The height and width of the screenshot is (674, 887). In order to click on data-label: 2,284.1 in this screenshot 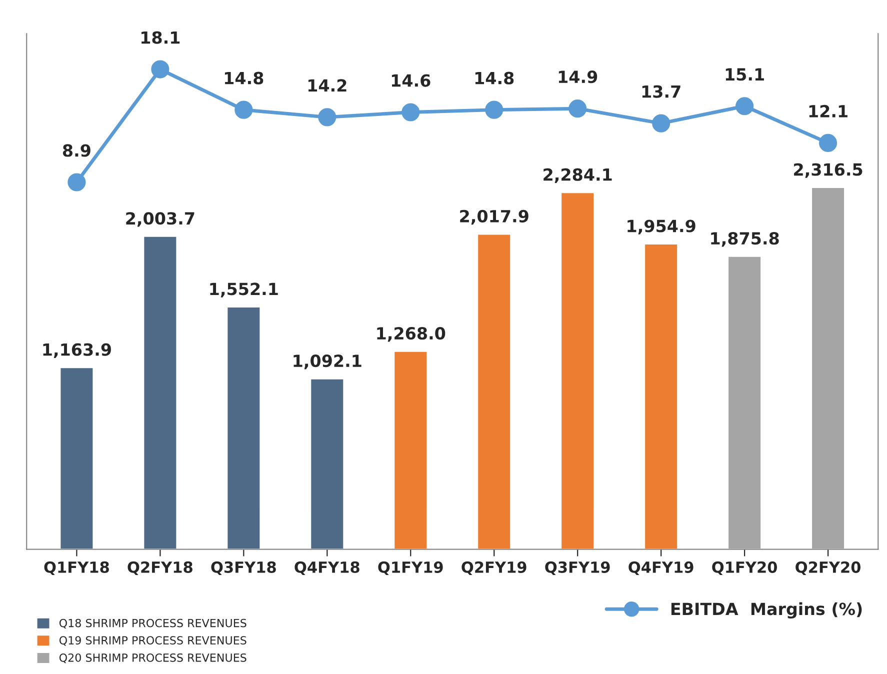, I will do `click(578, 175)`.